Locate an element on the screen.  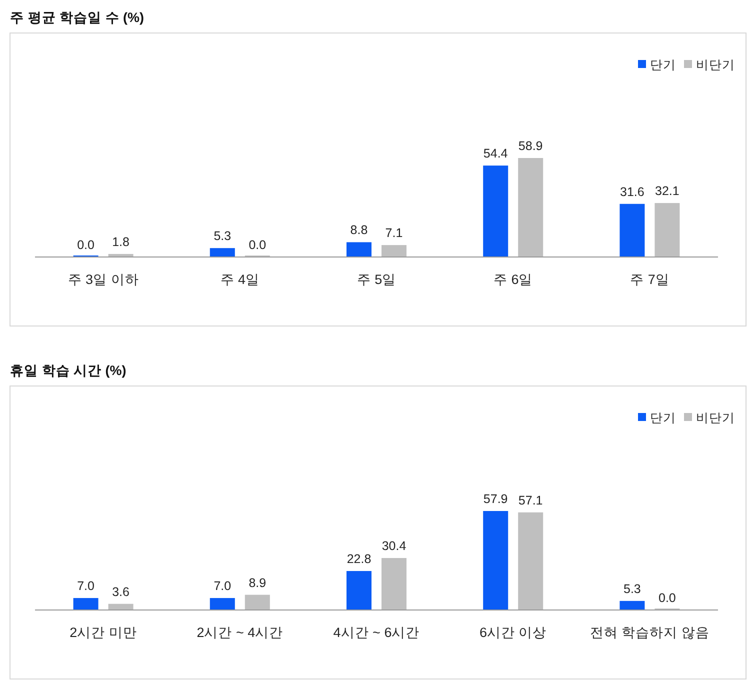
data-label: 30.4 is located at coordinates (394, 546).